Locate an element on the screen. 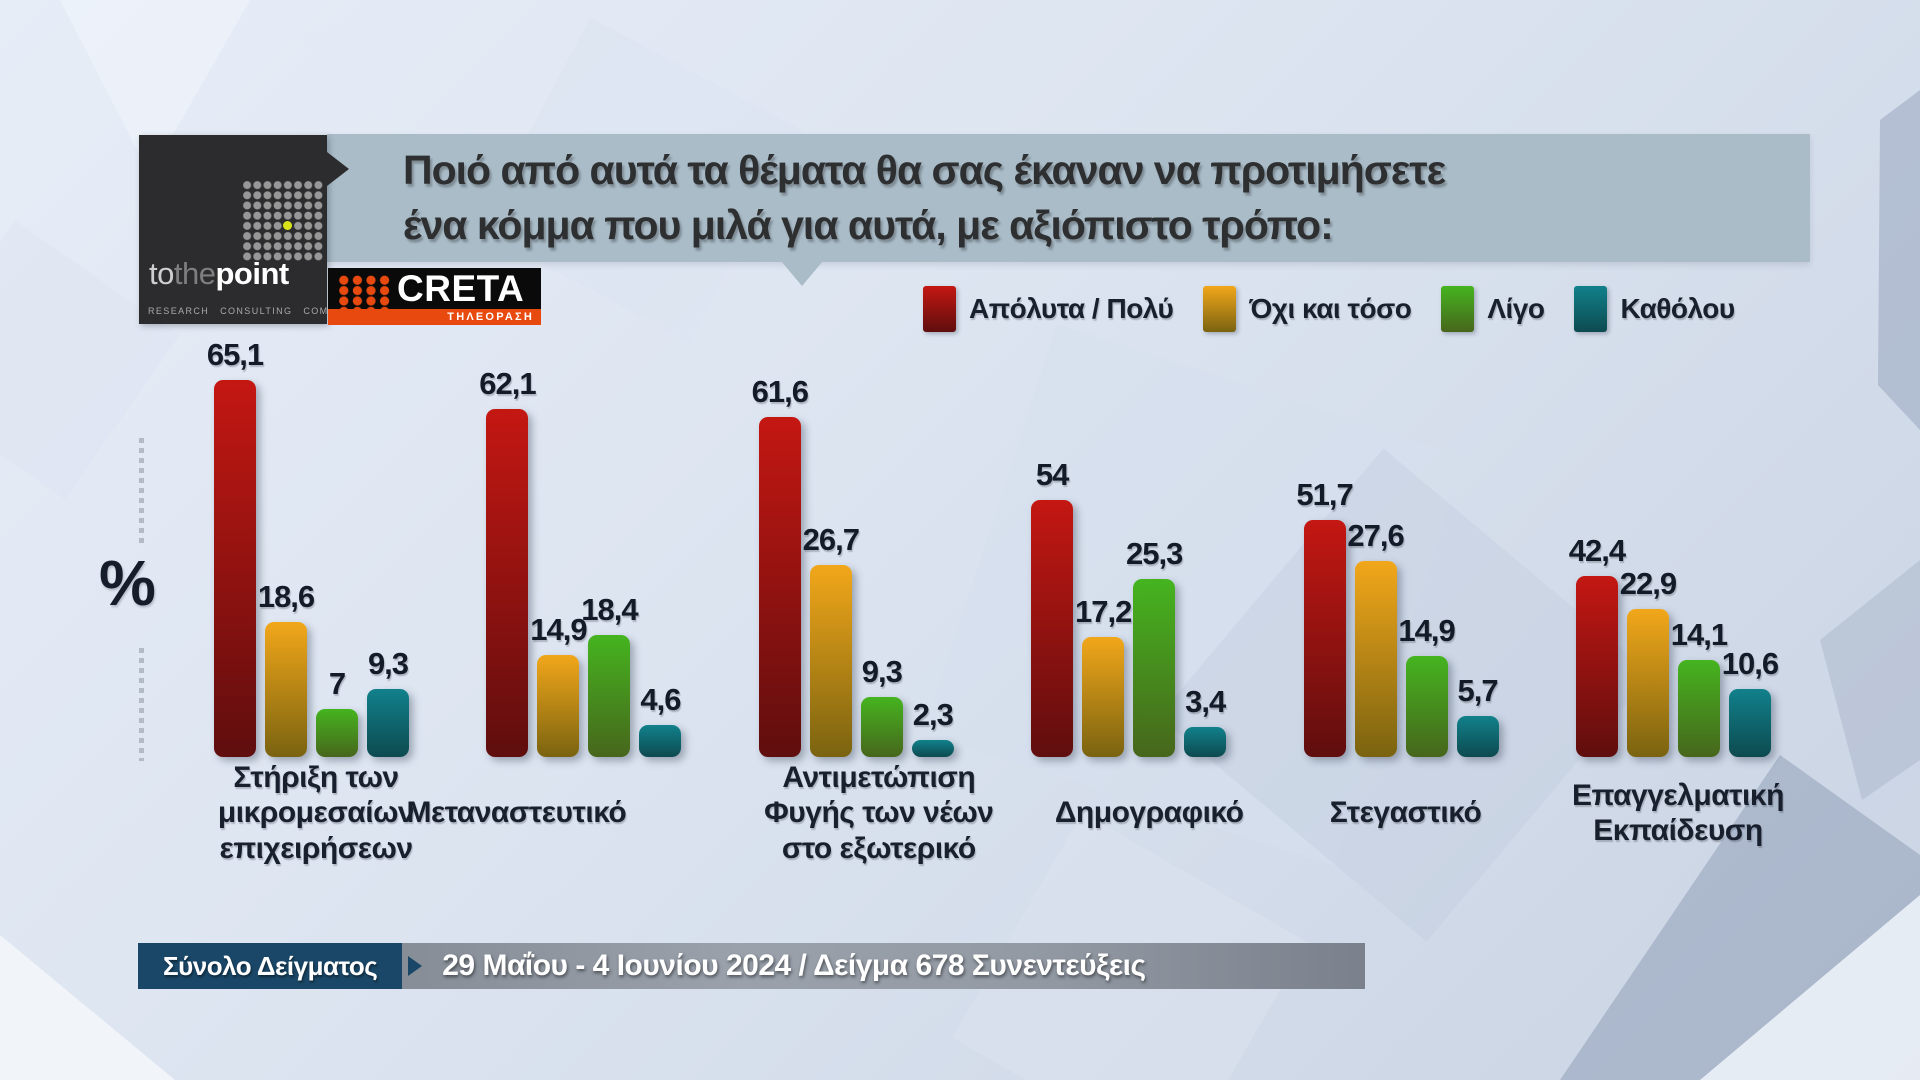  bar-not-really-cat1: 18,6 is located at coordinates (286, 668).